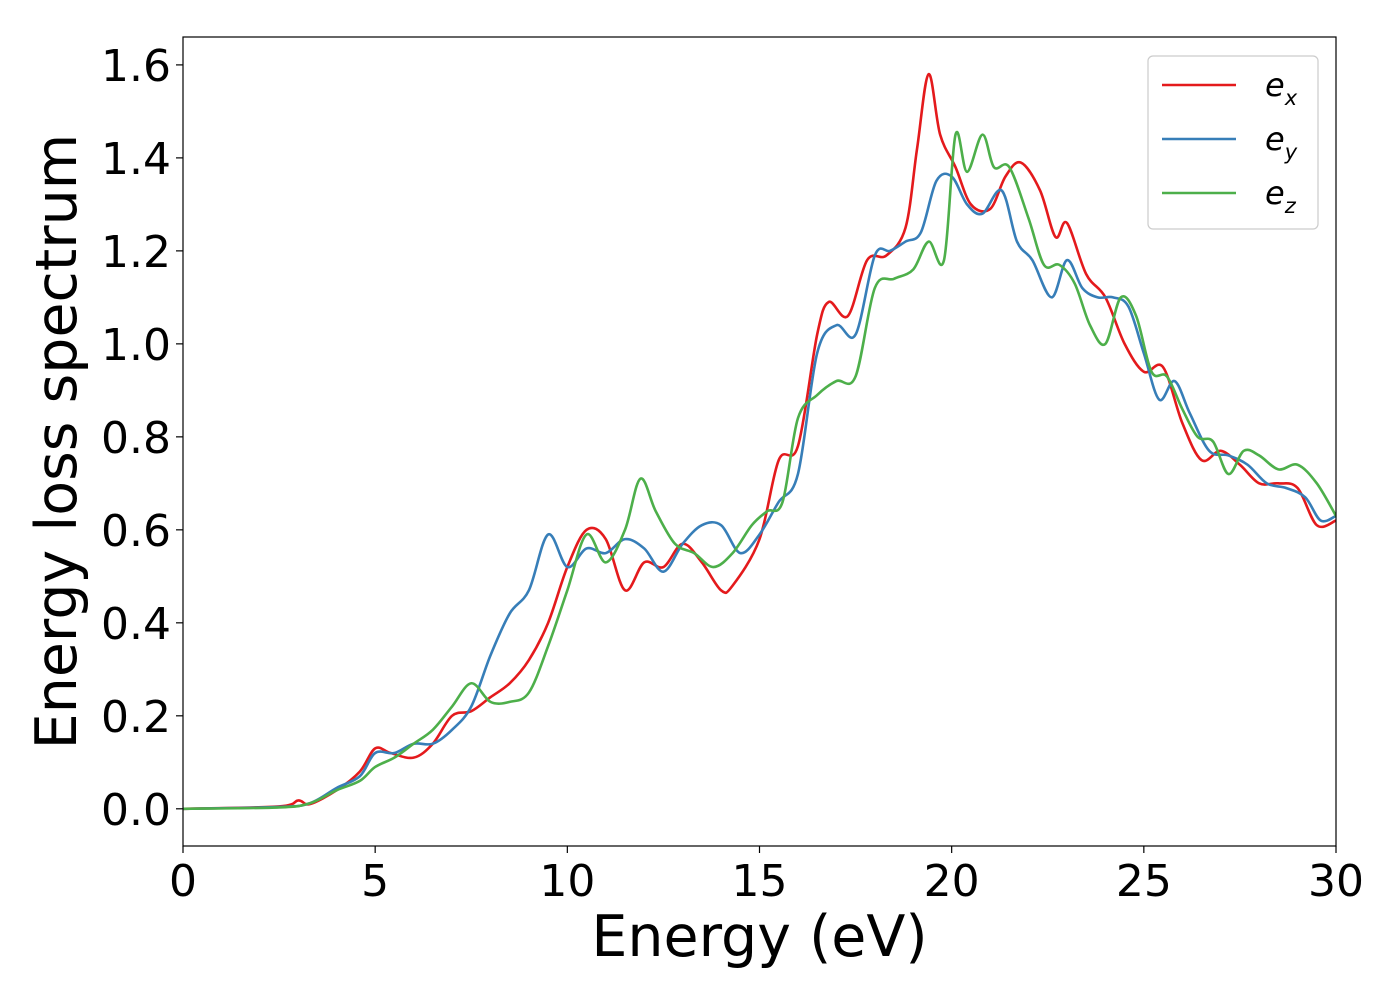  Describe the element at coordinates (952, 881) in the screenshot. I see `x-tick-label: 20` at that location.